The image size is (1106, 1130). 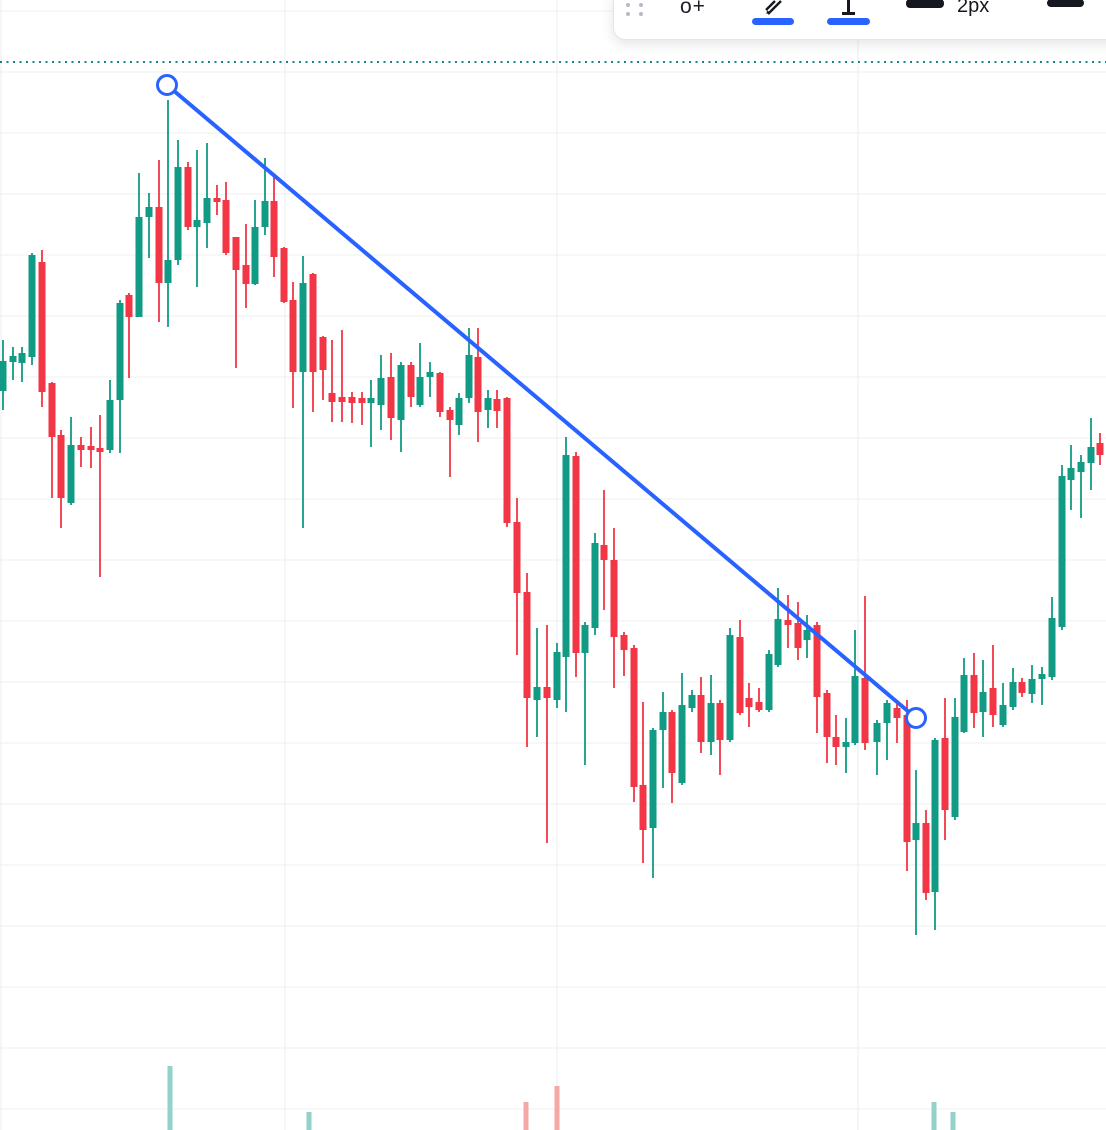 I want to click on text-color-button, so click(x=849, y=13).